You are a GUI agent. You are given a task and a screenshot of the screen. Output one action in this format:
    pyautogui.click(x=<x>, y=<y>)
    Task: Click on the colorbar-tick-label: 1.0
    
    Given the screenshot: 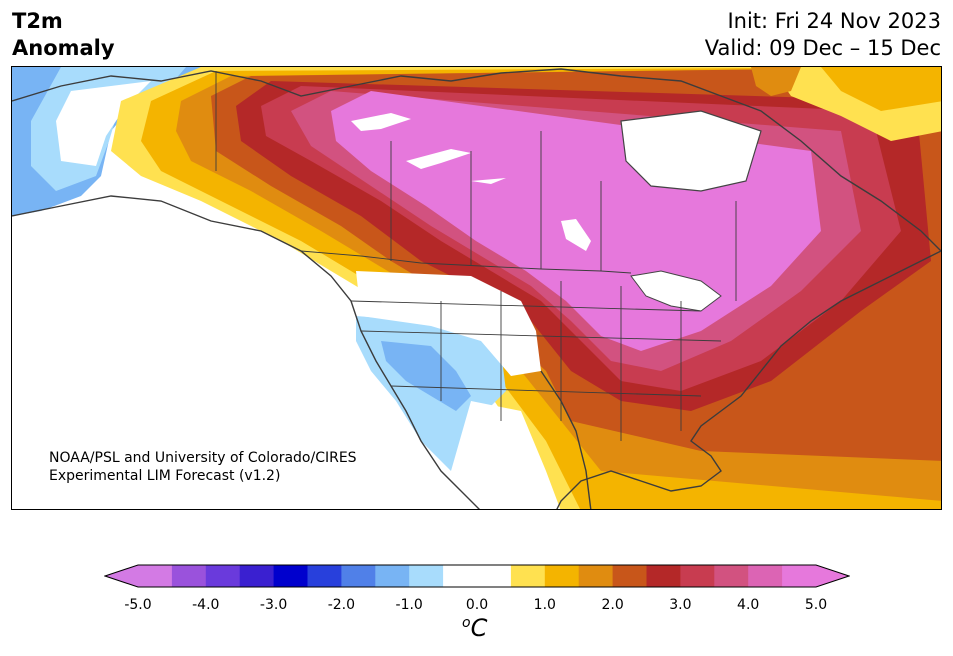 What is the action you would take?
    pyautogui.click(x=544, y=605)
    